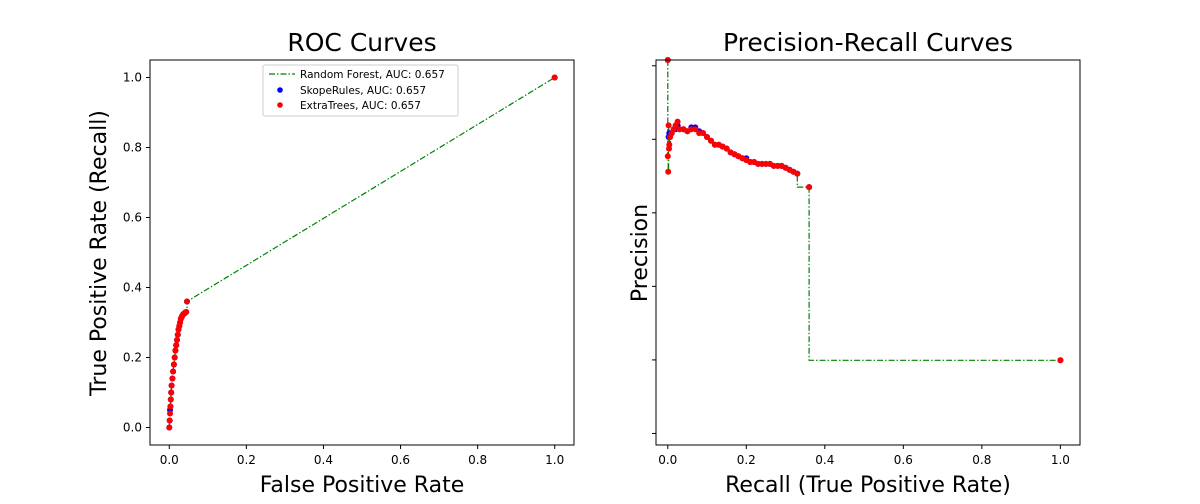 The image size is (1200, 504). Describe the element at coordinates (361, 42) in the screenshot. I see `roc-title: ROC Curves` at that location.